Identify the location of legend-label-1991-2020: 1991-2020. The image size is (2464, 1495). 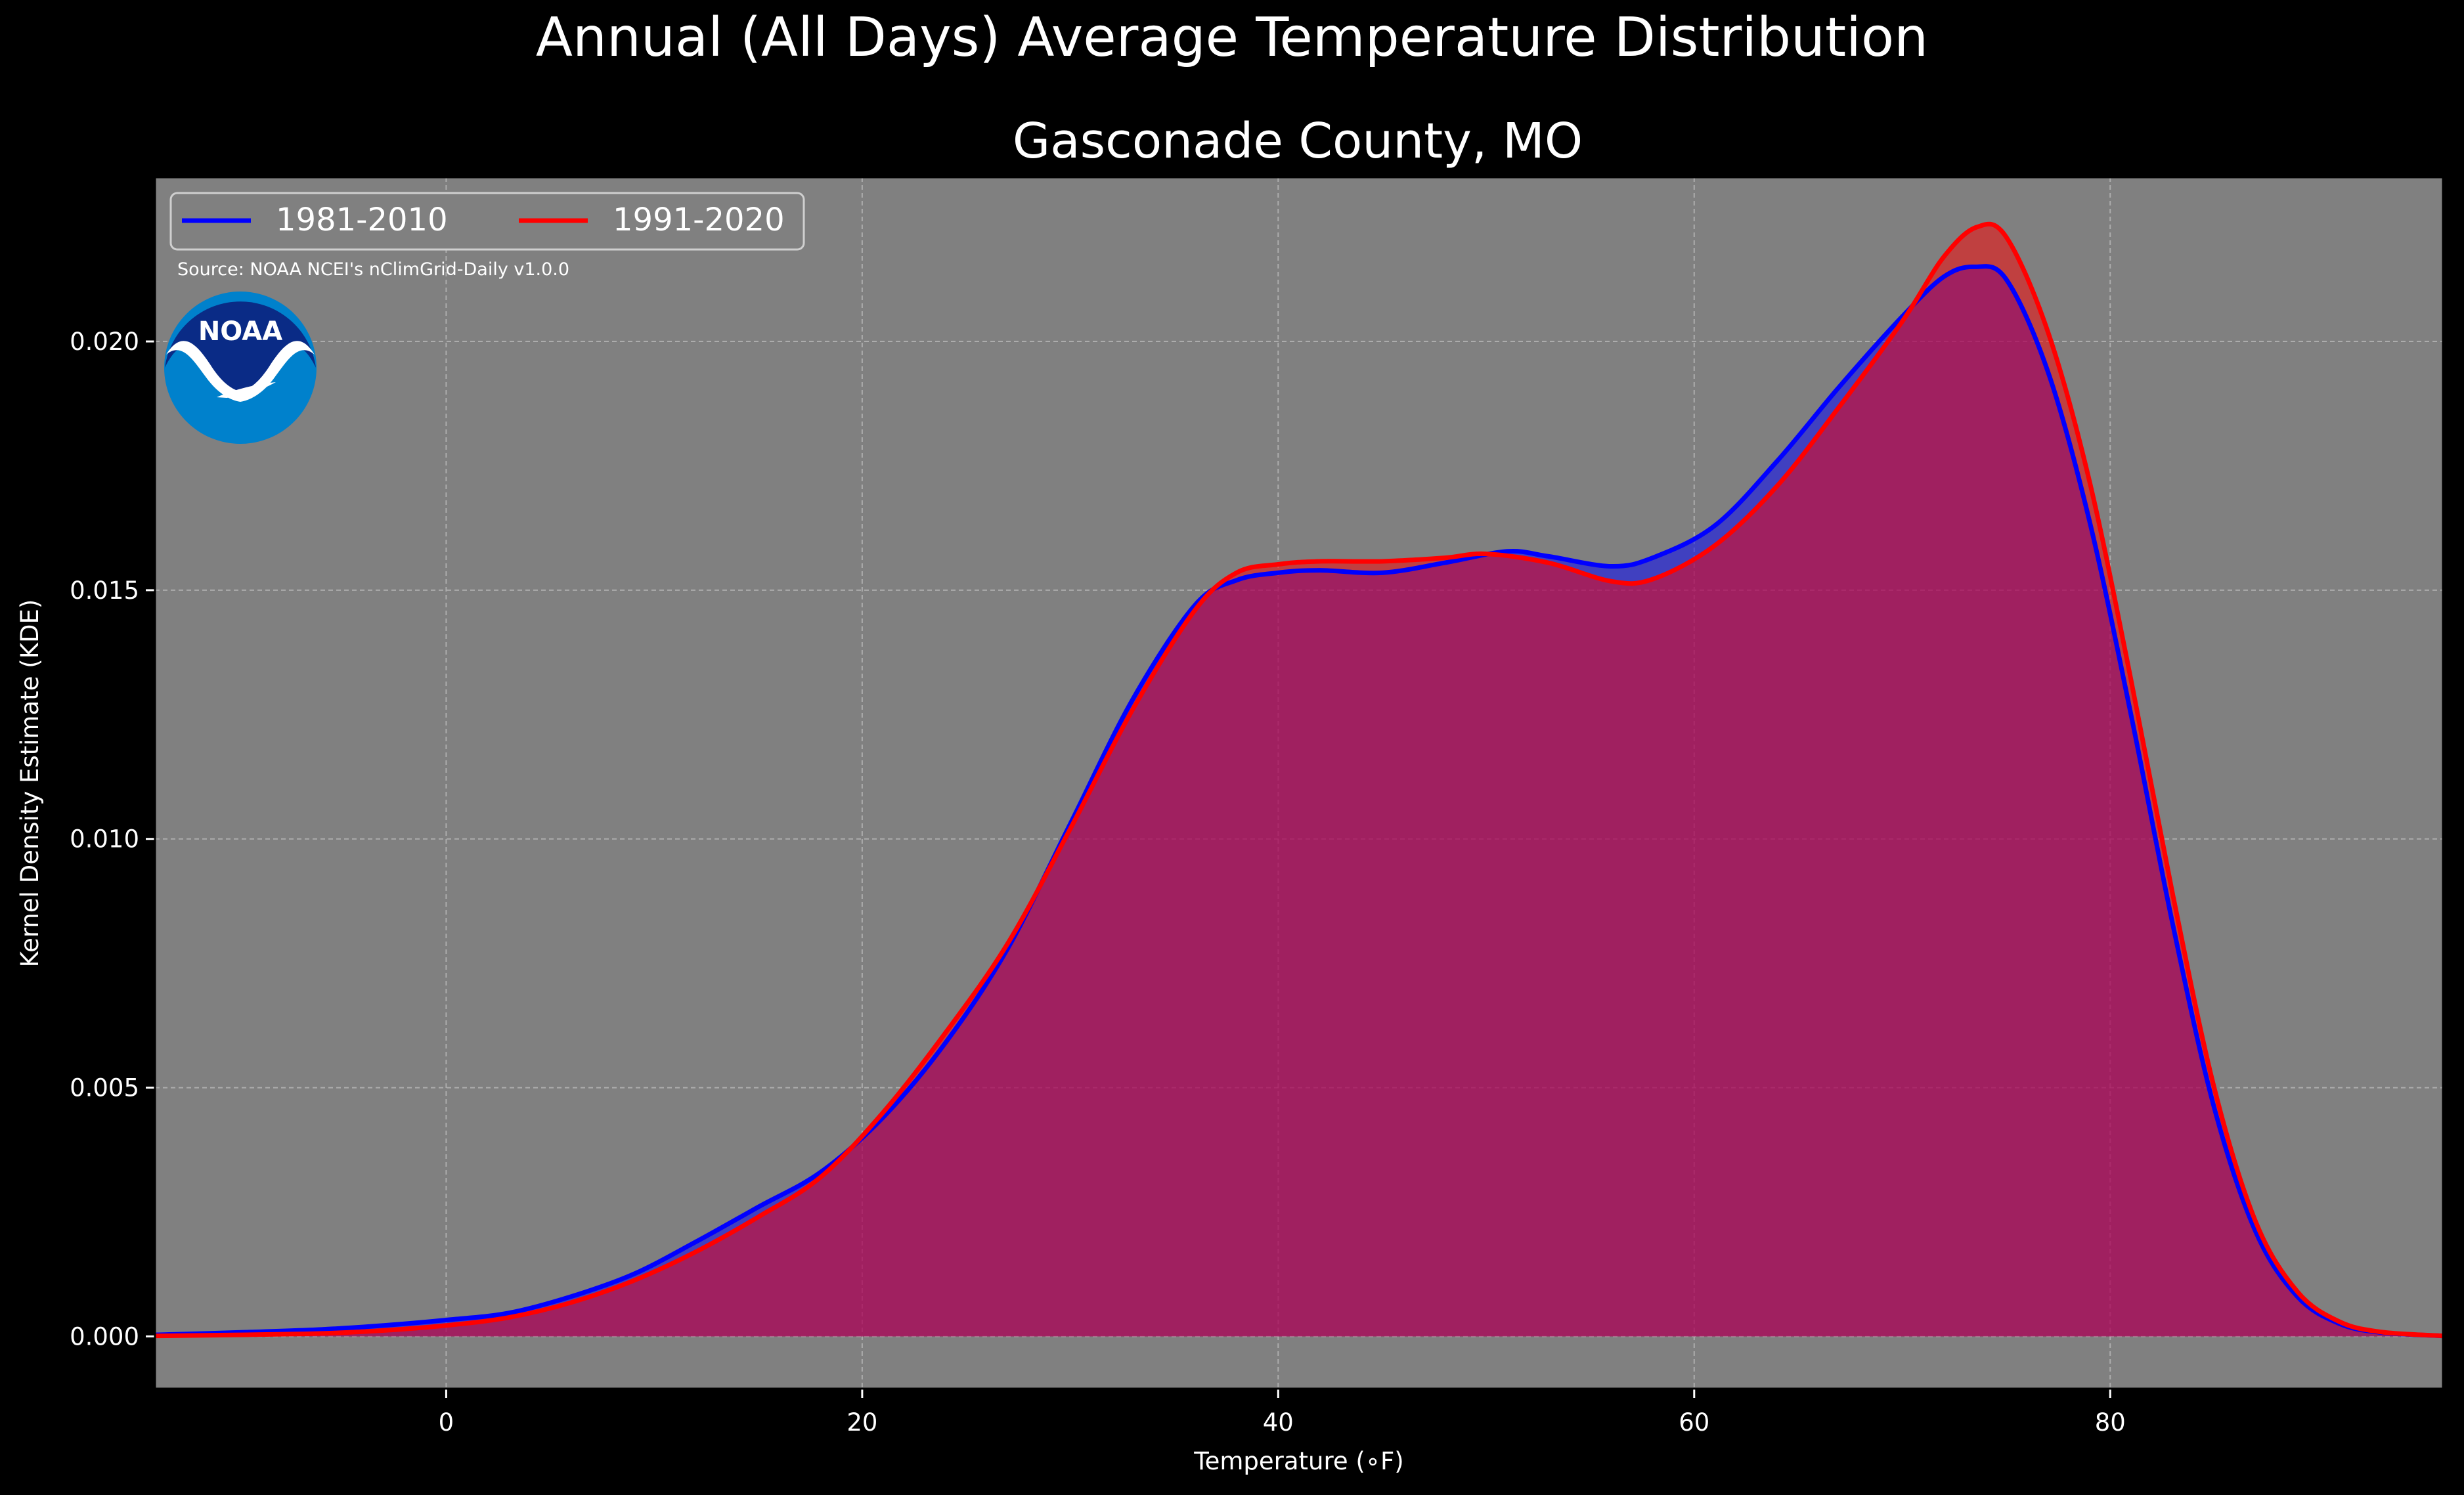
(699, 220).